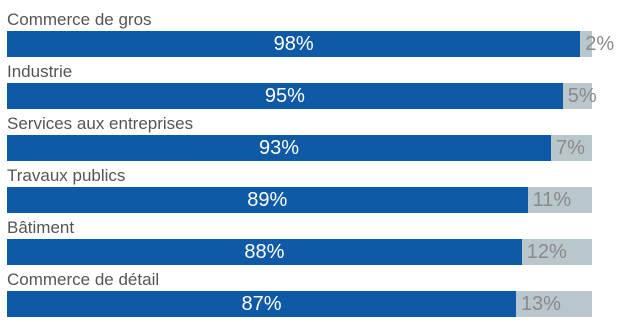 This screenshot has height=322, width=631. I want to click on value-label-secondary: 11%, so click(552, 200).